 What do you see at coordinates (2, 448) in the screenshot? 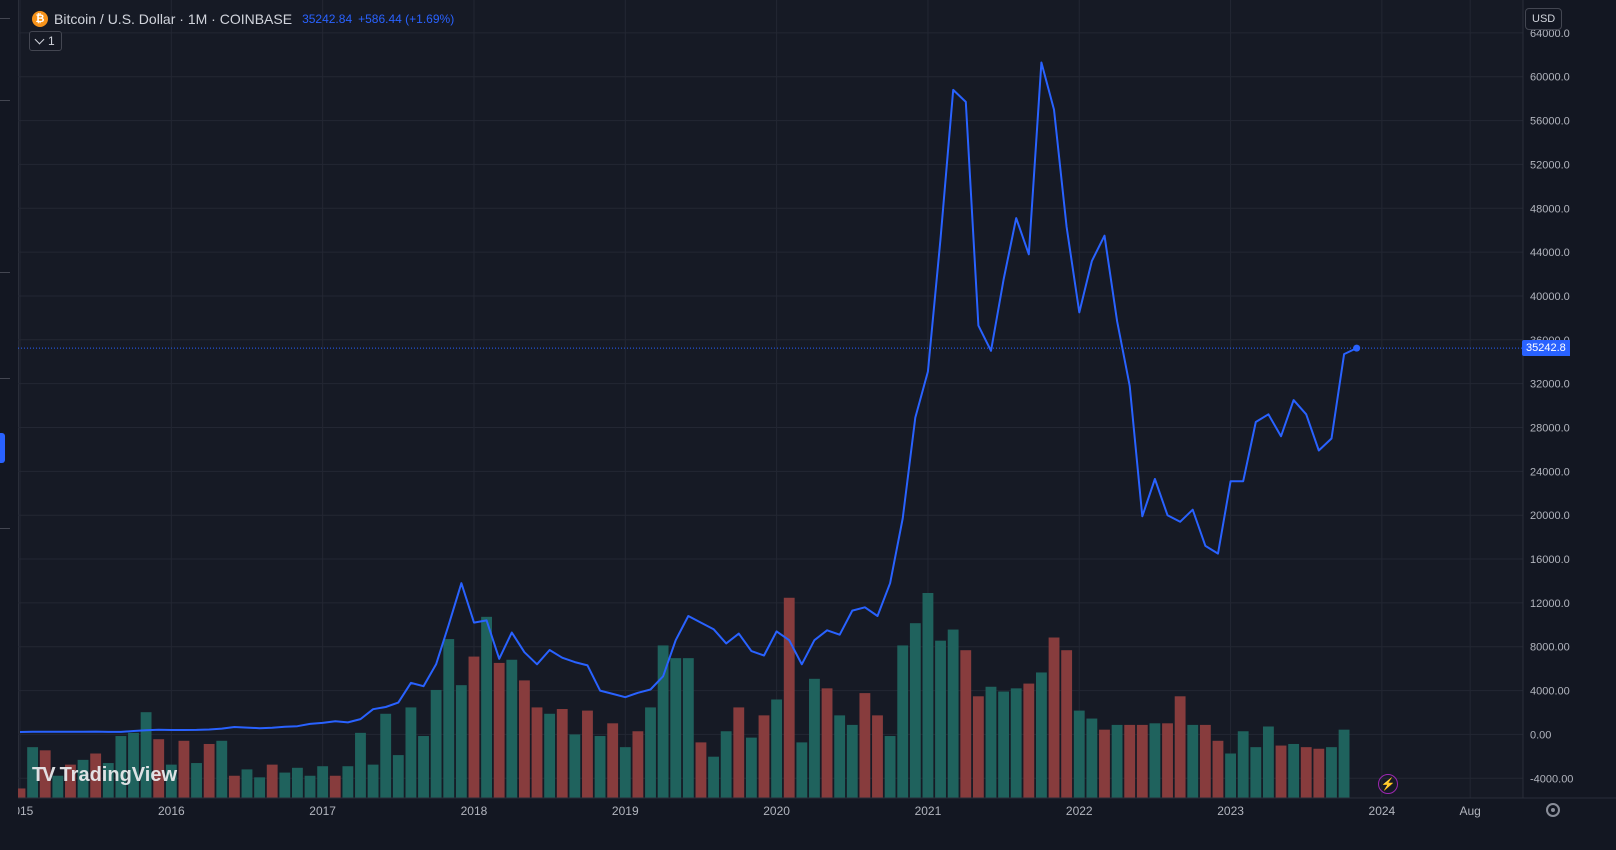
I see `toolbar-active-tool-indicator` at bounding box center [2, 448].